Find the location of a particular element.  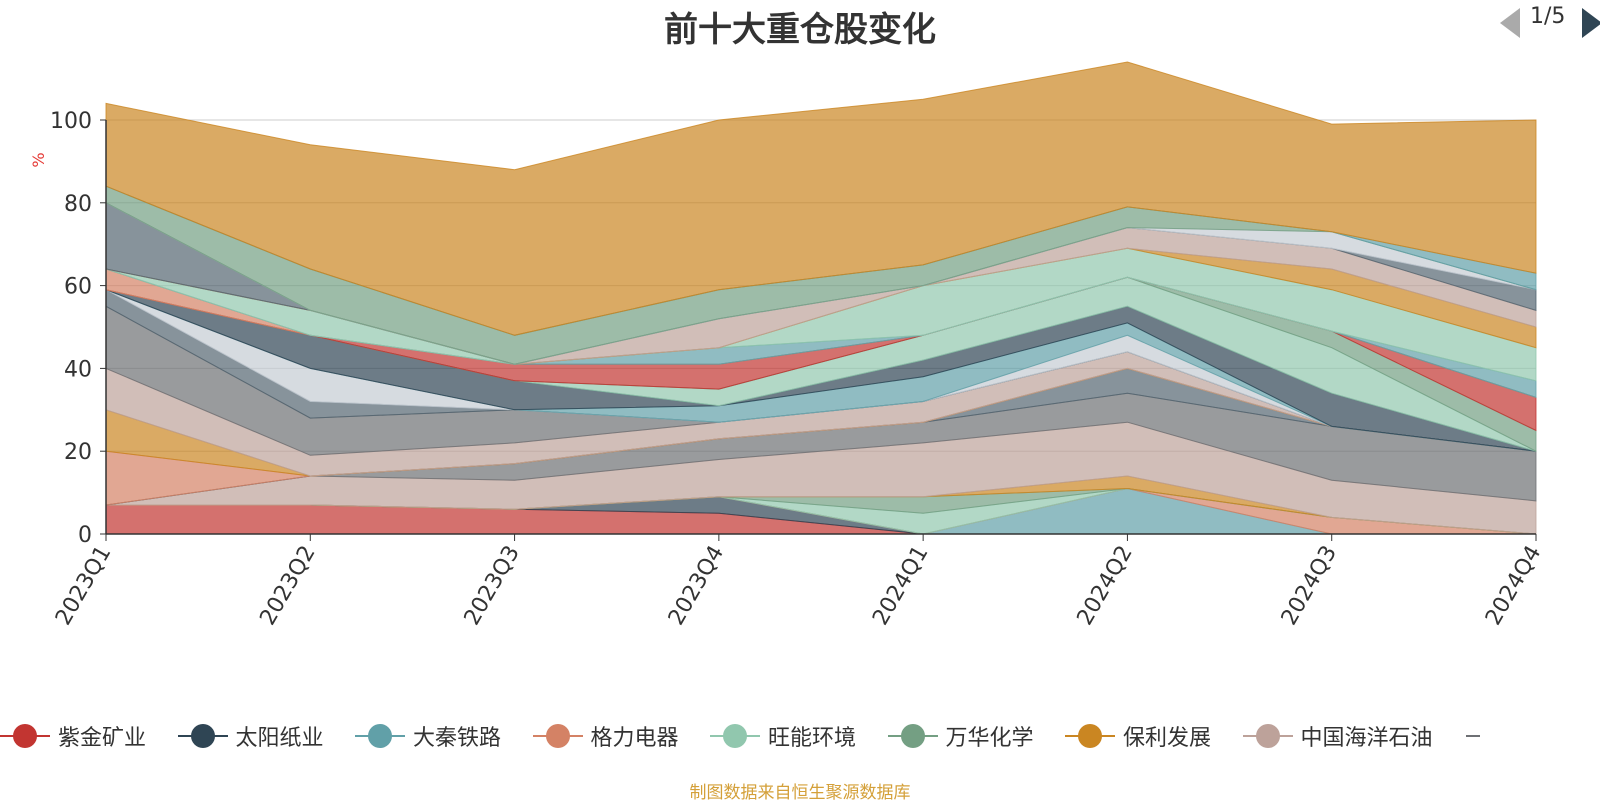

y-tick-label: 80 is located at coordinates (78, 204).